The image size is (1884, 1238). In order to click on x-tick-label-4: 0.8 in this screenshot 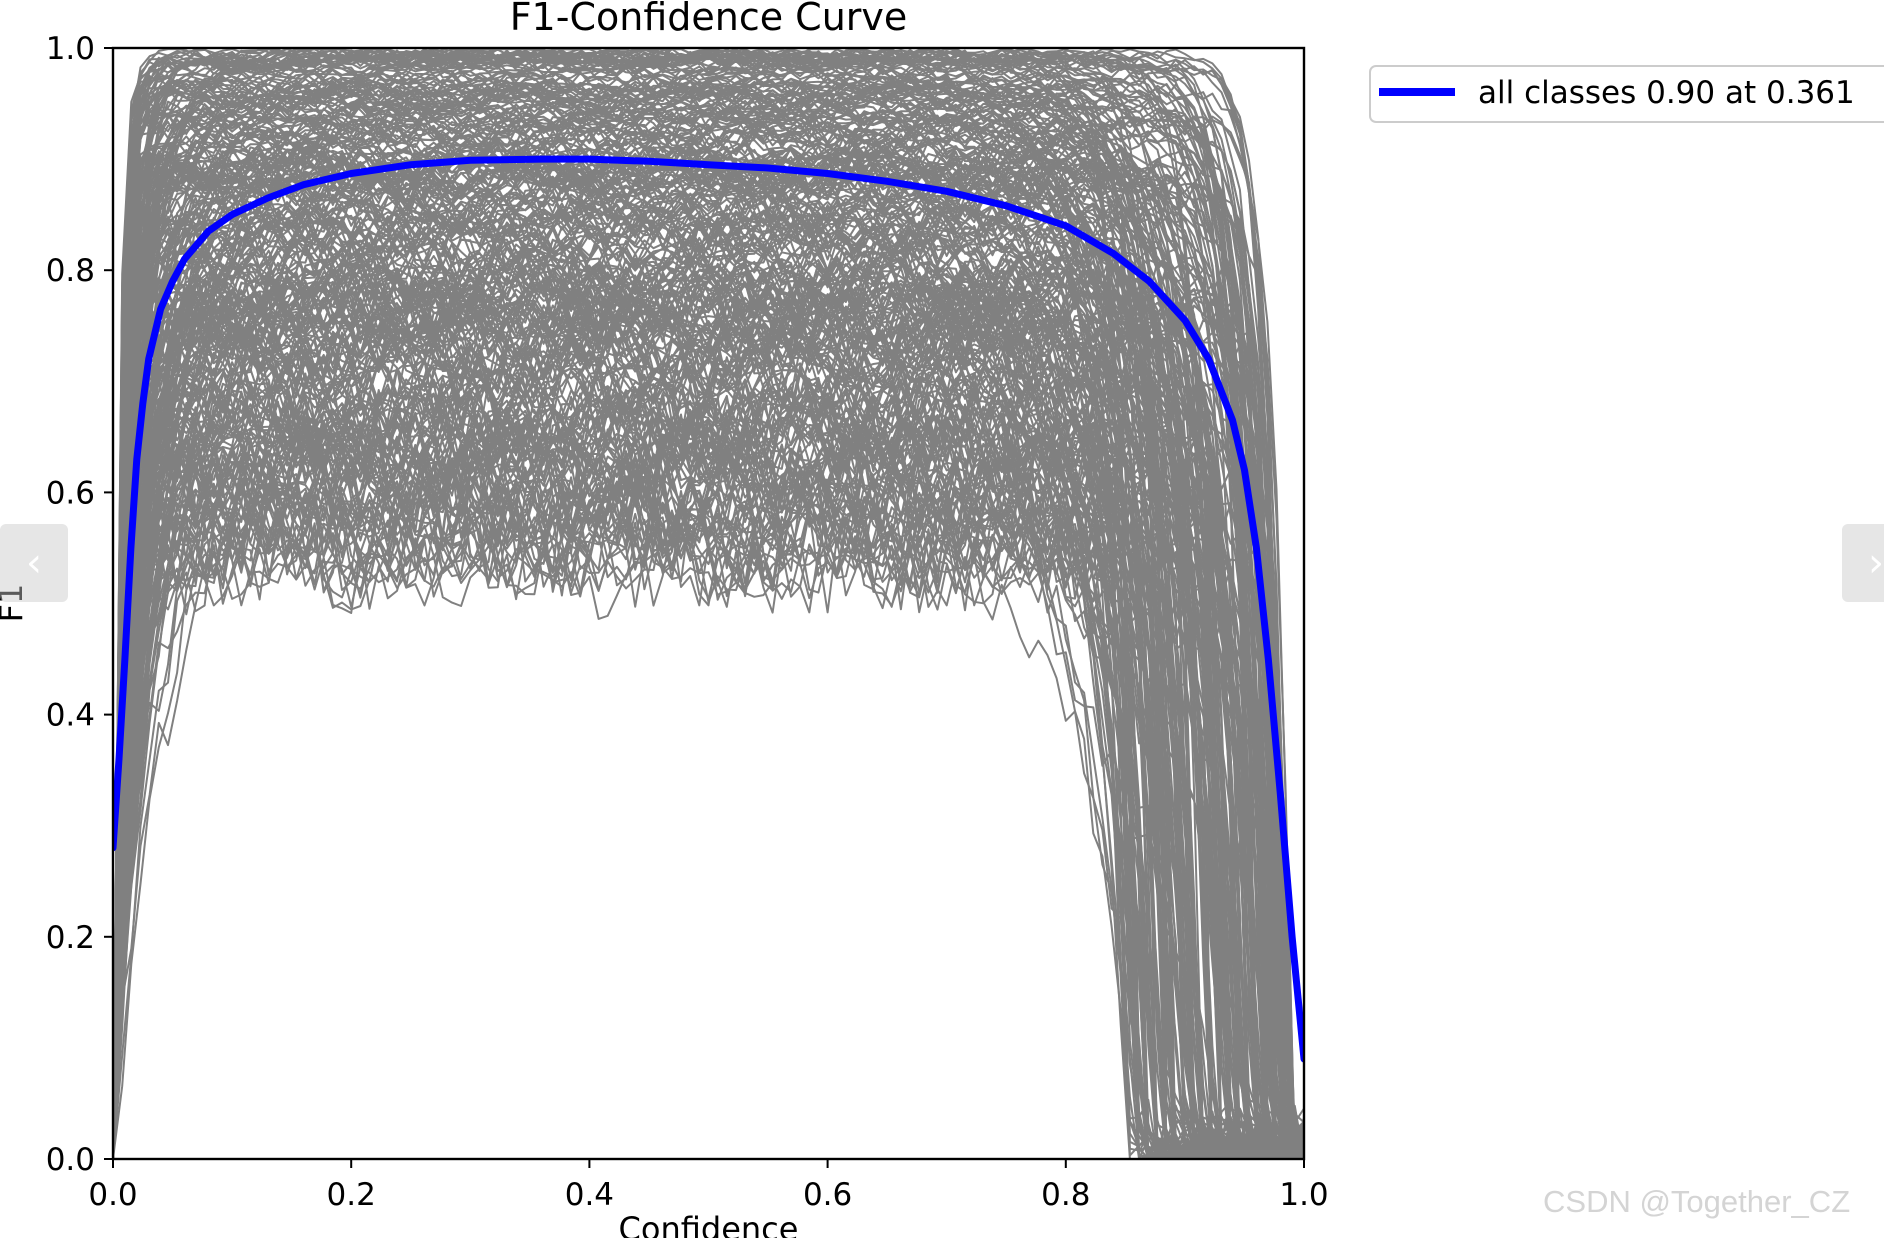, I will do `click(1065, 1195)`.